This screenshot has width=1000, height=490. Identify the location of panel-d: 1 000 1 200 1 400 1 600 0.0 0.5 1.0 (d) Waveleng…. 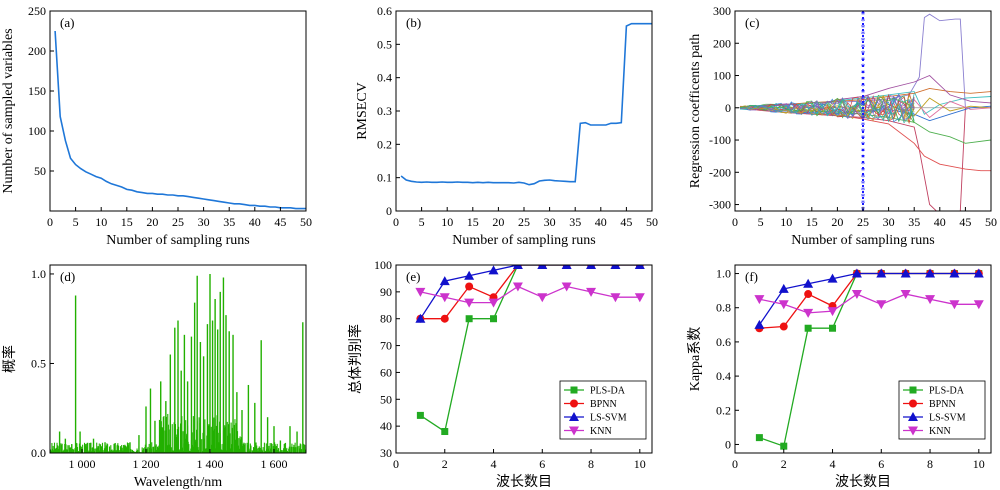
(154, 377).